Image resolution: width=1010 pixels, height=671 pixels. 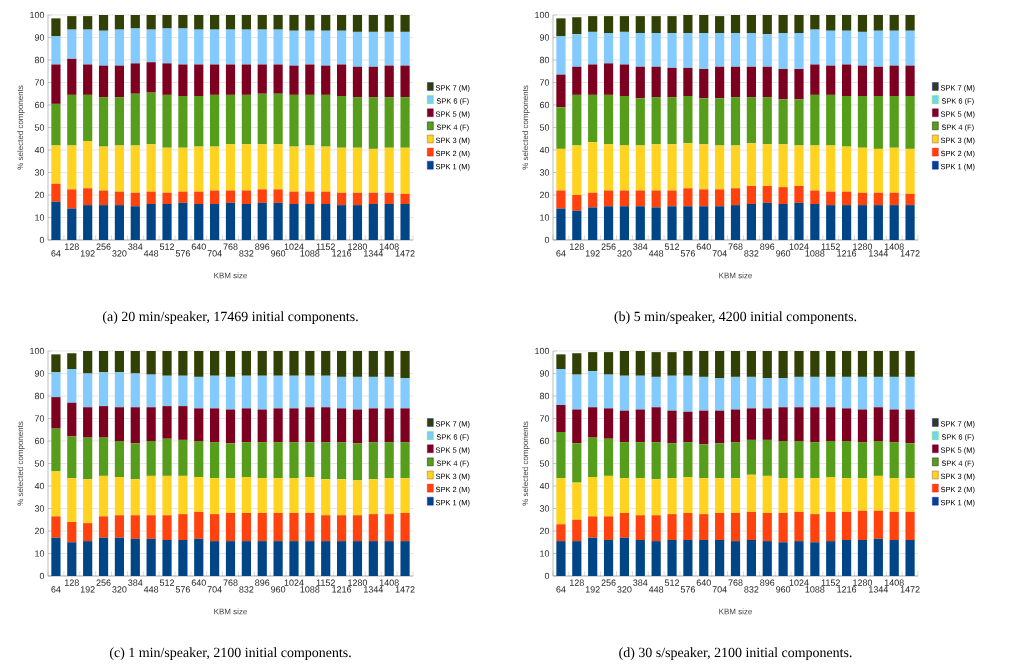 What do you see at coordinates (783, 589) in the screenshot?
I see `x-tick-label: 960` at bounding box center [783, 589].